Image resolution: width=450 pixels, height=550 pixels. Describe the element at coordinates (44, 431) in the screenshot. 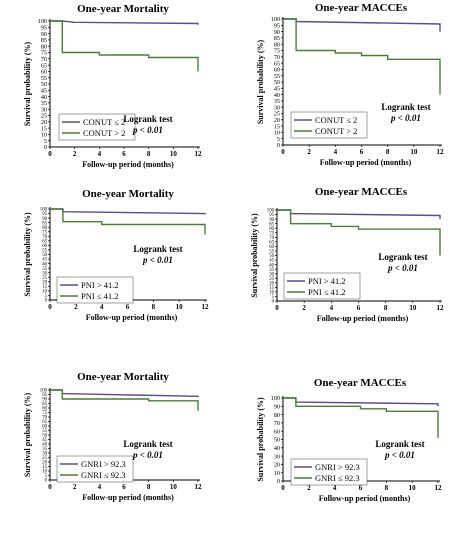

I see `y-tick-label: 55` at that location.